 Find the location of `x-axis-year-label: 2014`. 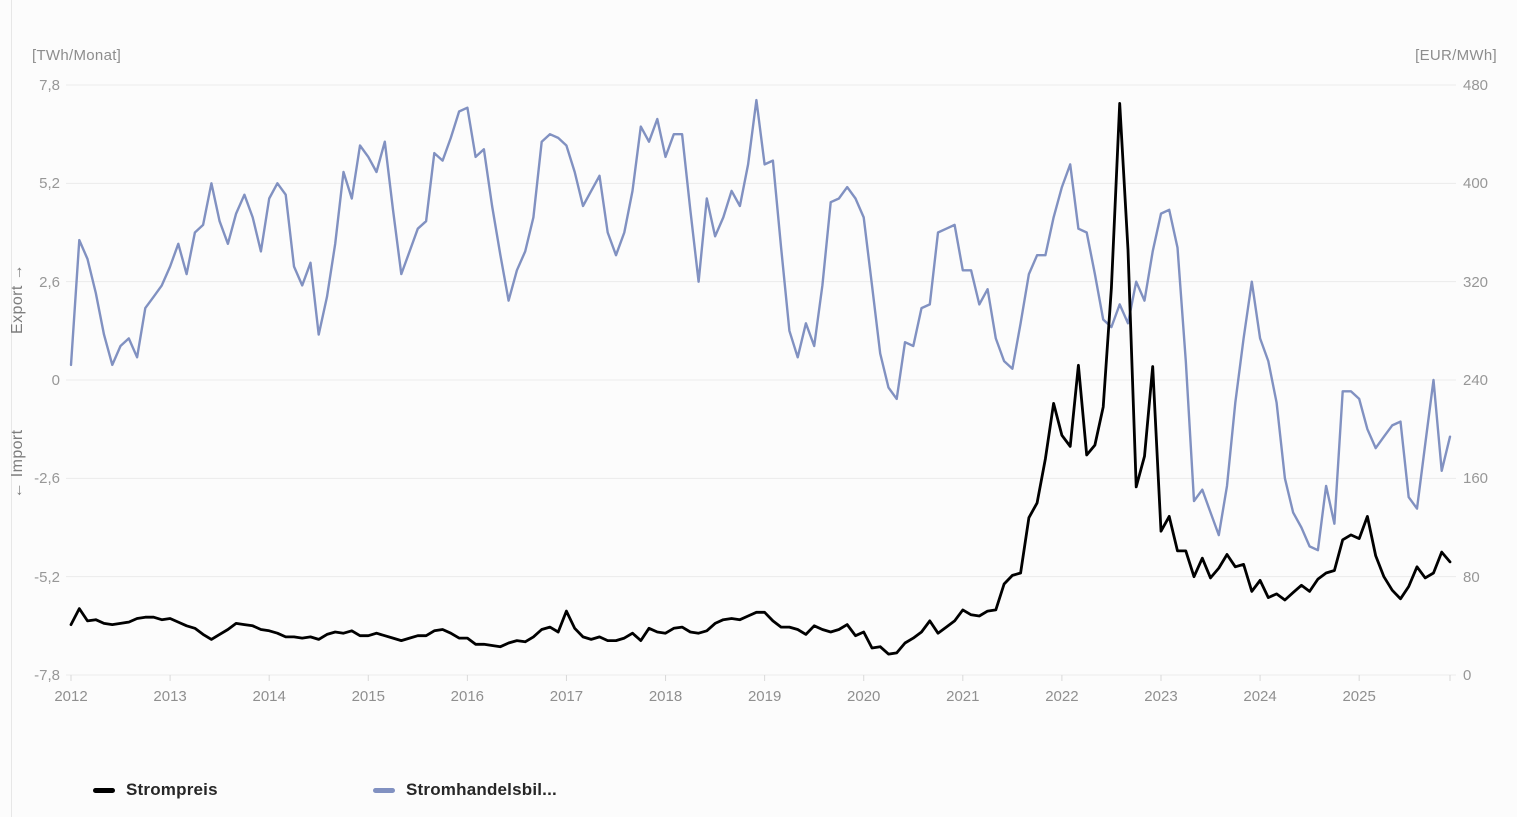

x-axis-year-label: 2014 is located at coordinates (269, 696).